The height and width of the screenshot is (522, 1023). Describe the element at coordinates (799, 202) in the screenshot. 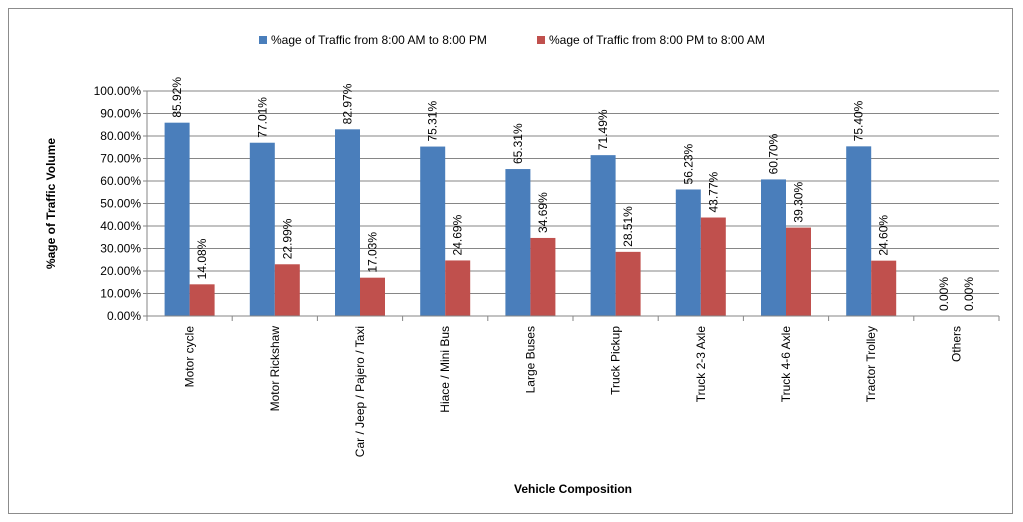

I see `data-label: 39.30%` at that location.